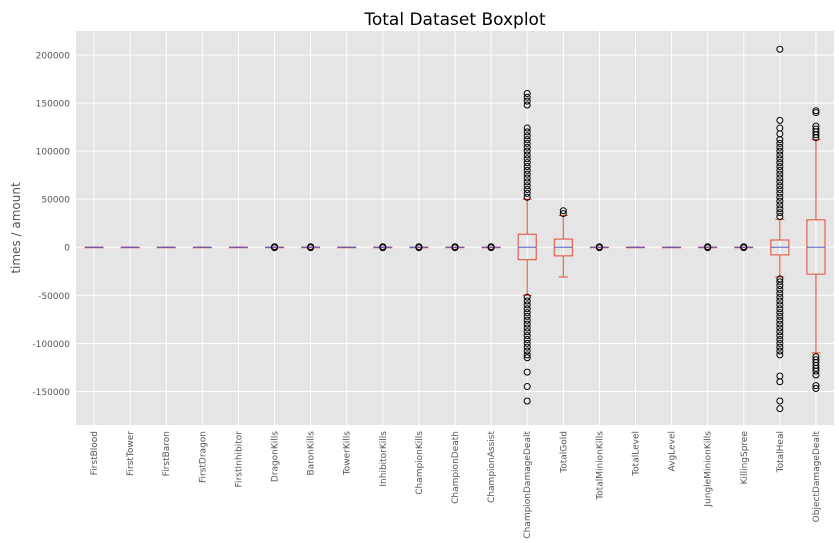  I want to click on x-tick-label: ChampionDamageDealt, so click(528, 485).